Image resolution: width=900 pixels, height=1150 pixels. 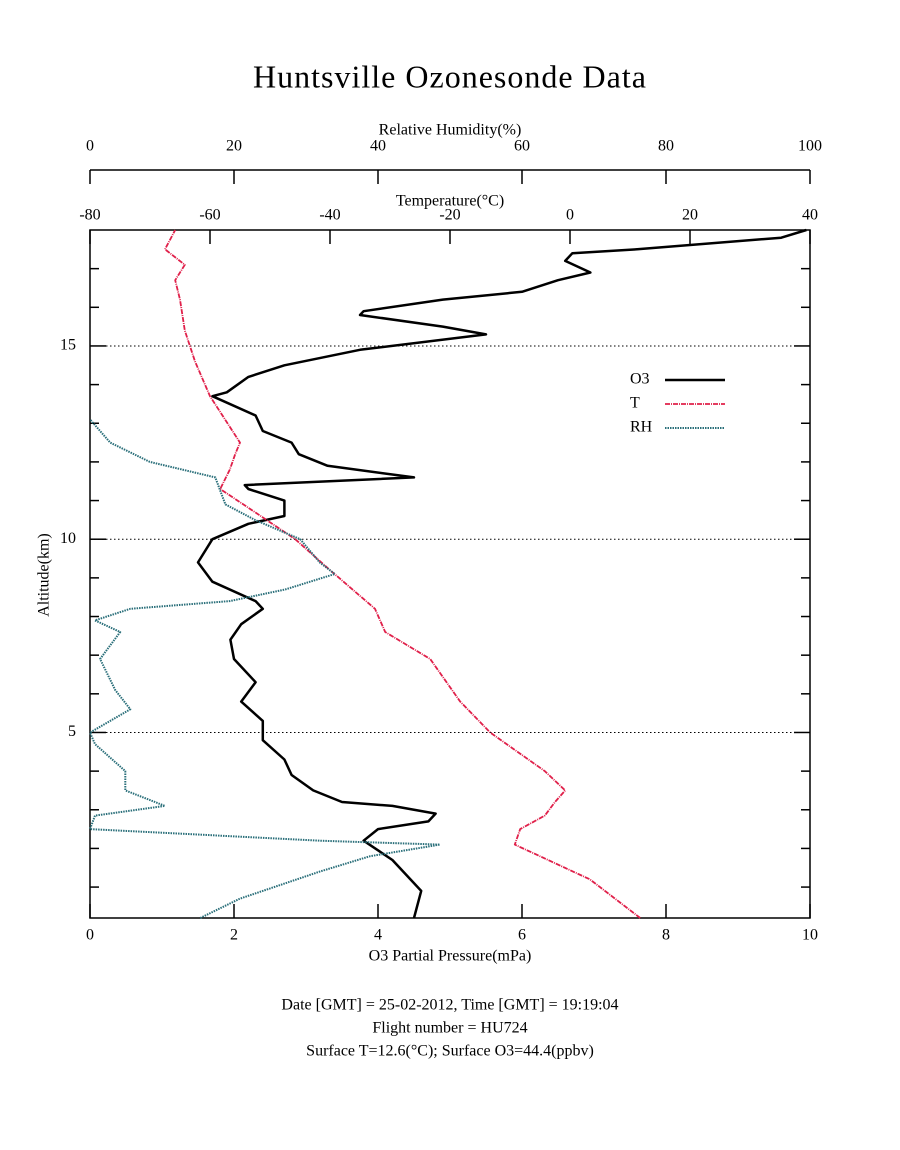 I want to click on x2-tick-label: -40, so click(x=329, y=215).